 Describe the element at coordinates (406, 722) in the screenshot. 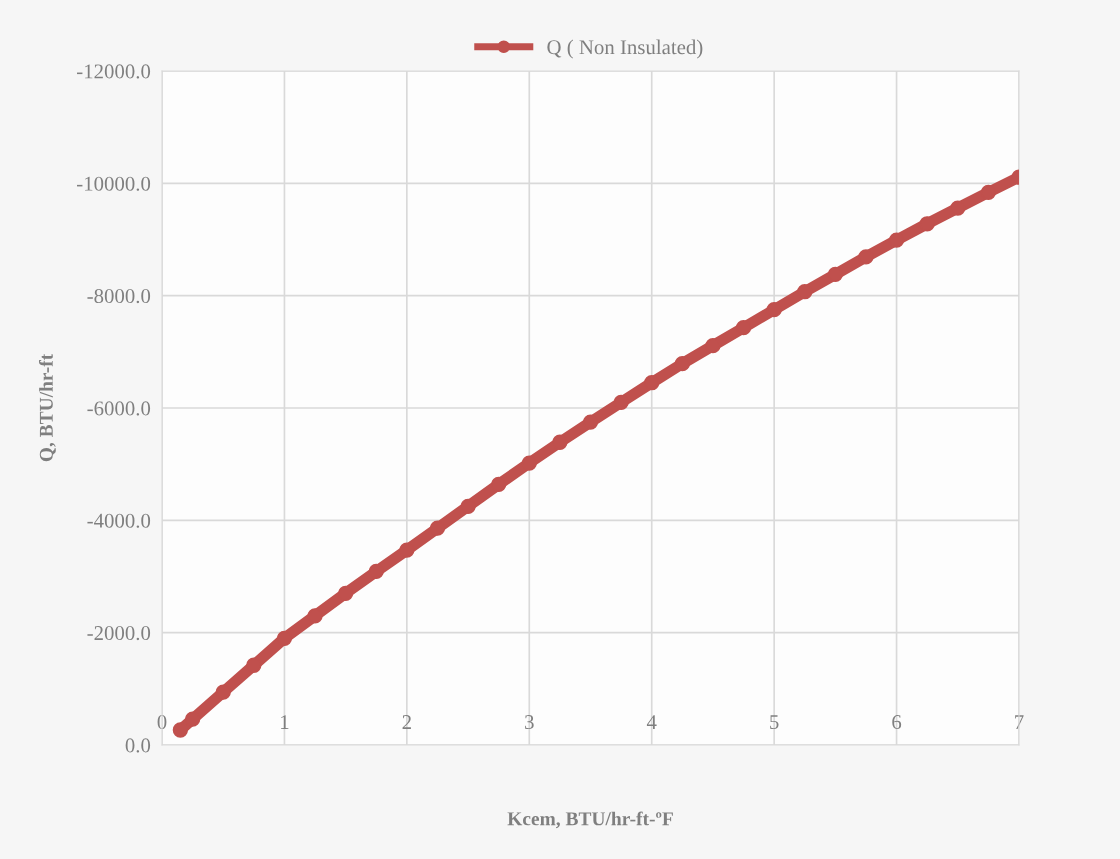

I see `x-tick-label: 2` at that location.